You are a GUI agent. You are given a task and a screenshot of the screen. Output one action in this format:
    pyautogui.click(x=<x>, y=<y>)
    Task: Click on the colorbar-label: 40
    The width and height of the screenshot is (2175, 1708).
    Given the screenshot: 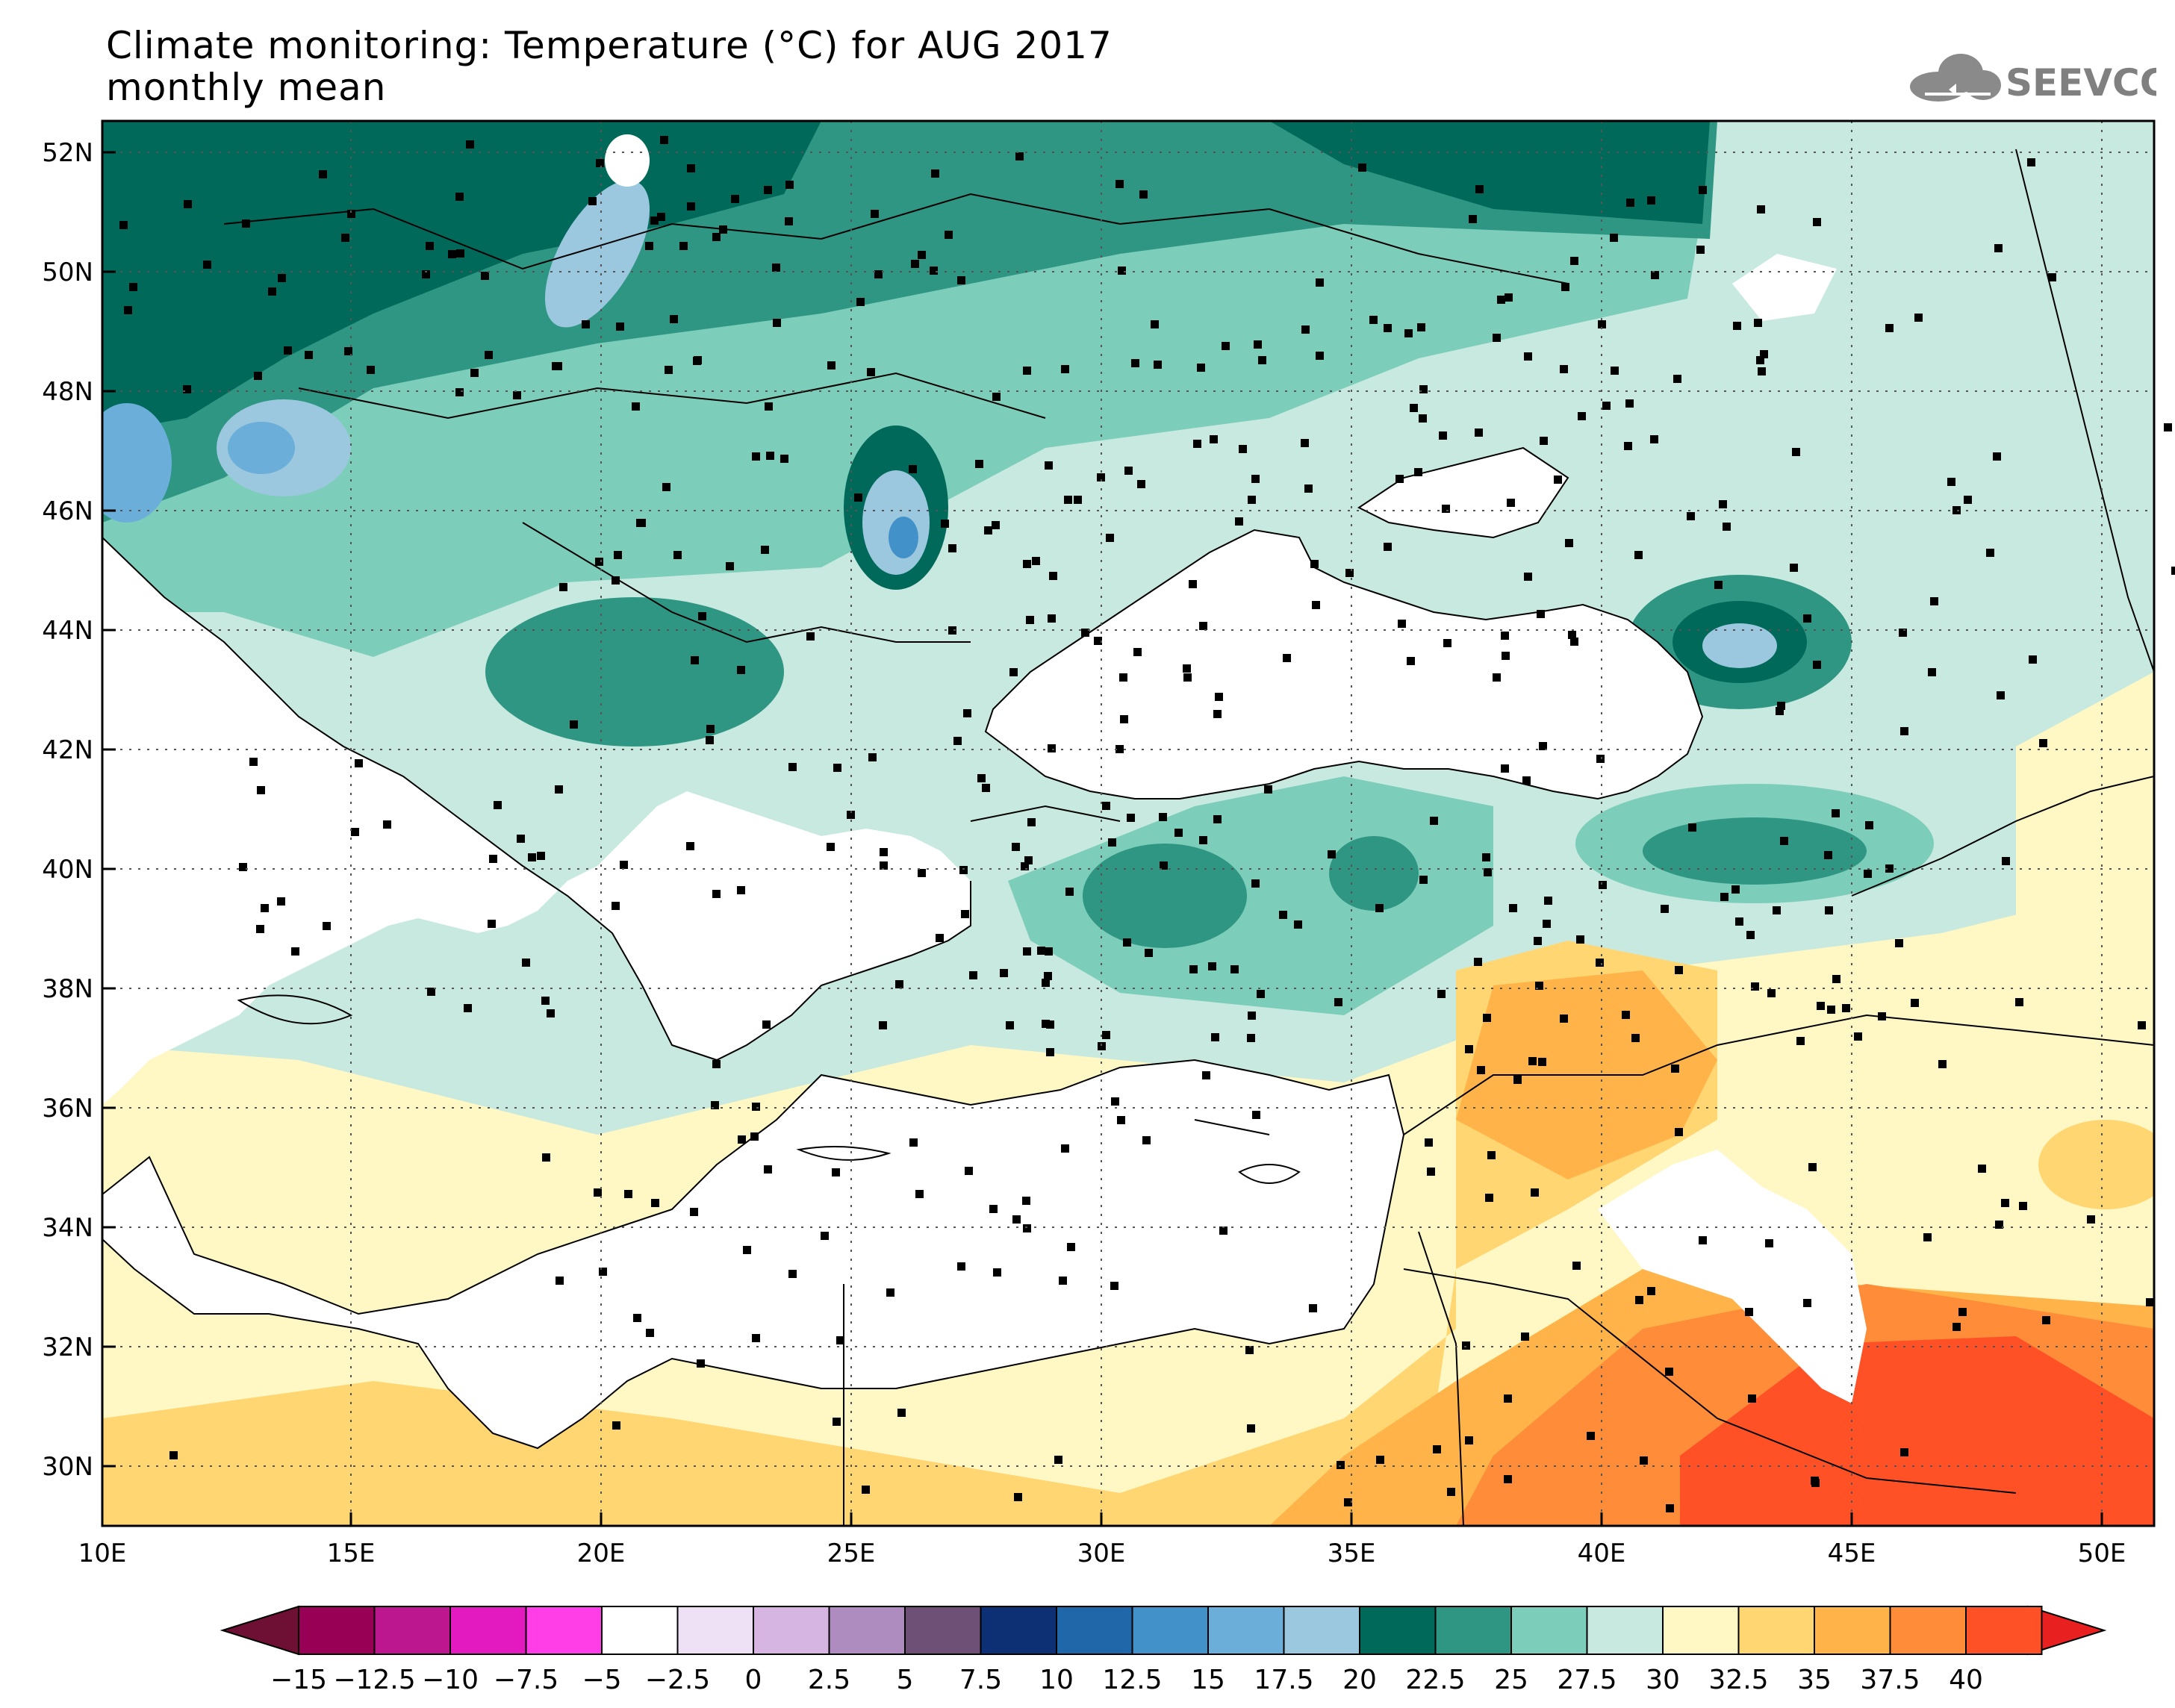 What is the action you would take?
    pyautogui.click(x=1966, y=1680)
    